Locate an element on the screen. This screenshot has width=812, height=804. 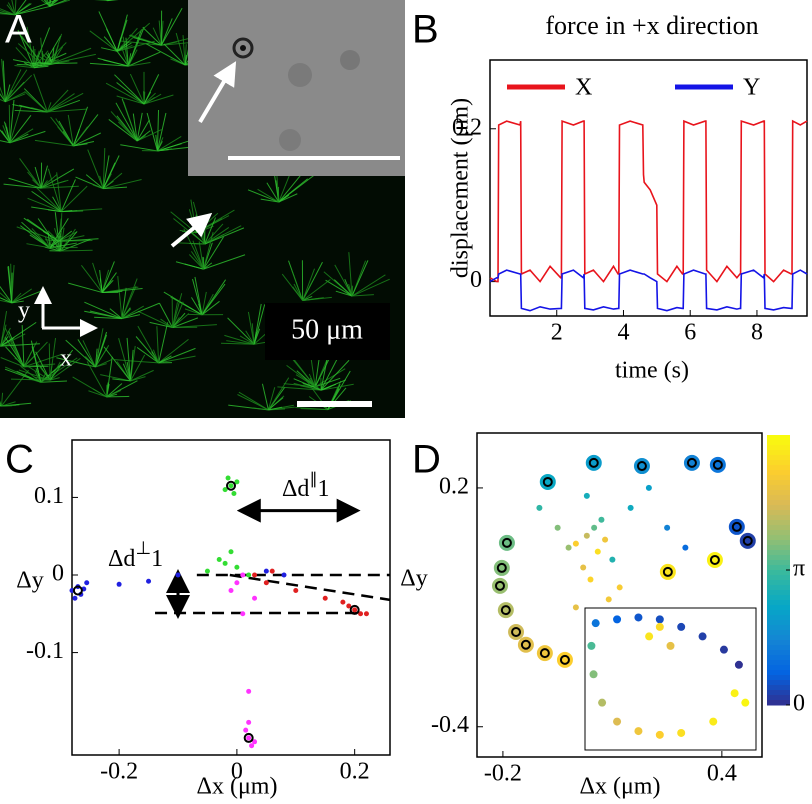
plot-frame is located at coordinates (619, 595).